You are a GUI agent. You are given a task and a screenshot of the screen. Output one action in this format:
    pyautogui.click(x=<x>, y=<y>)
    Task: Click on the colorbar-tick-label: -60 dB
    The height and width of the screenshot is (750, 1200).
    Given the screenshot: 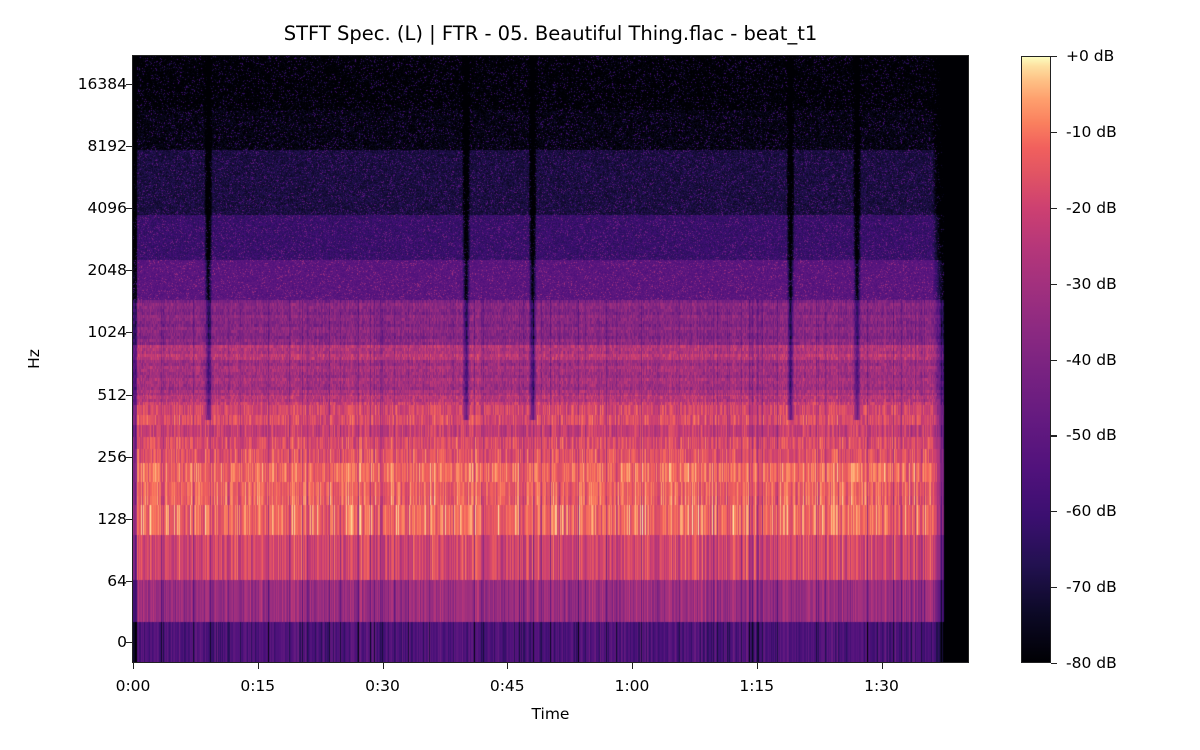 What is the action you would take?
    pyautogui.click(x=1091, y=511)
    